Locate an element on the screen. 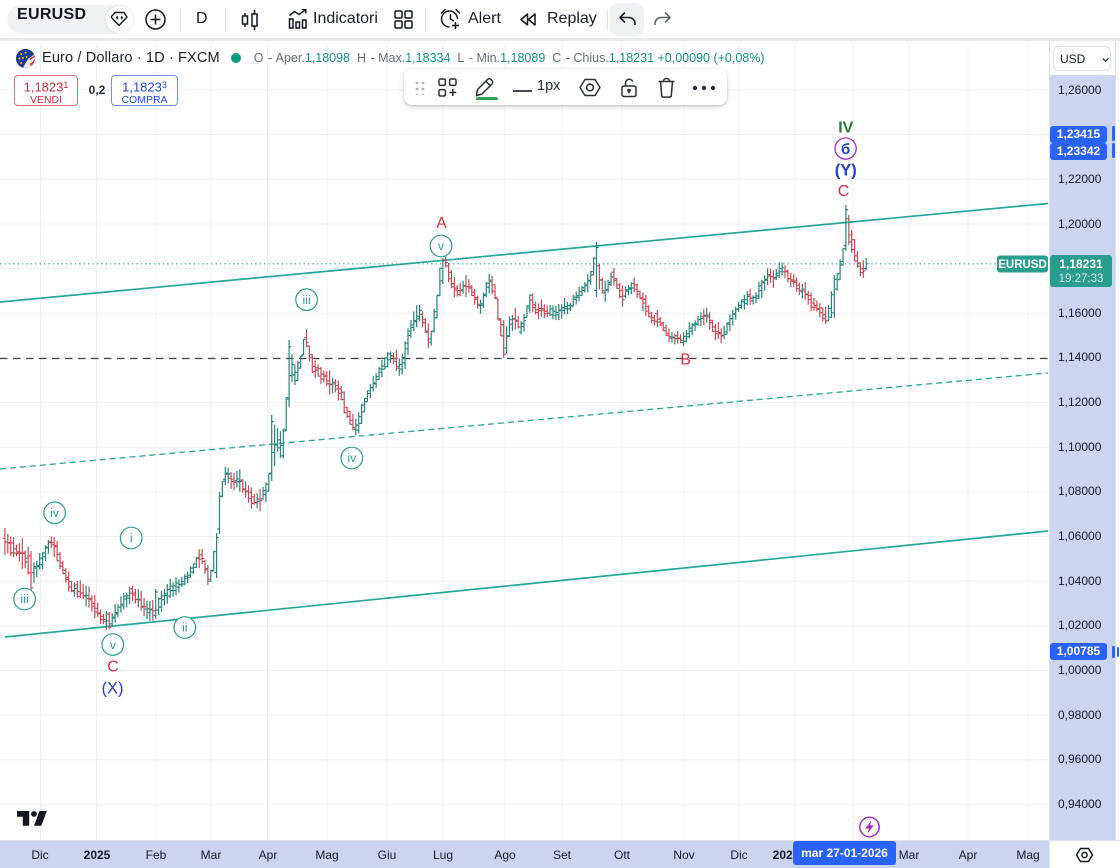  svg-text: IV is located at coordinates (845, 128).